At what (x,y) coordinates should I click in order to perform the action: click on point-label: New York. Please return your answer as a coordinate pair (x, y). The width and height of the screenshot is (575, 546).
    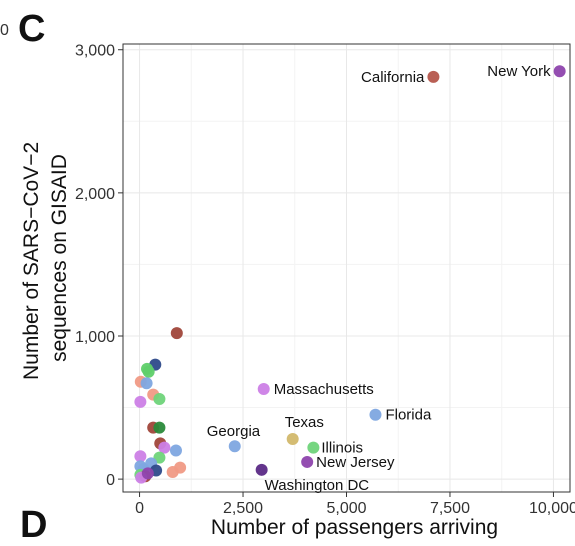
    Looking at the image, I should click on (519, 71).